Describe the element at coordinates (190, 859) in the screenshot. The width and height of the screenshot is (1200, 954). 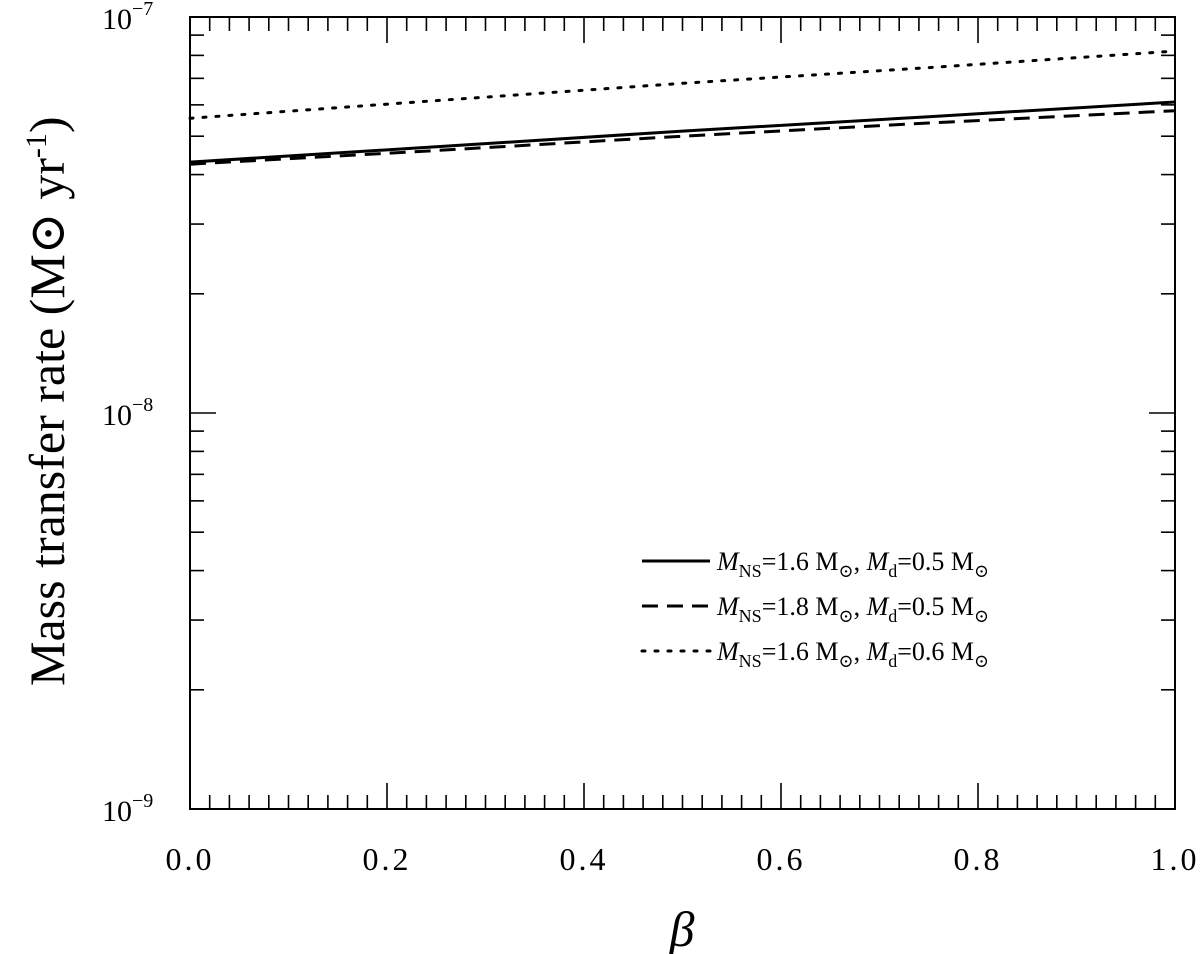
I see `x-tick-label: 0.0` at that location.